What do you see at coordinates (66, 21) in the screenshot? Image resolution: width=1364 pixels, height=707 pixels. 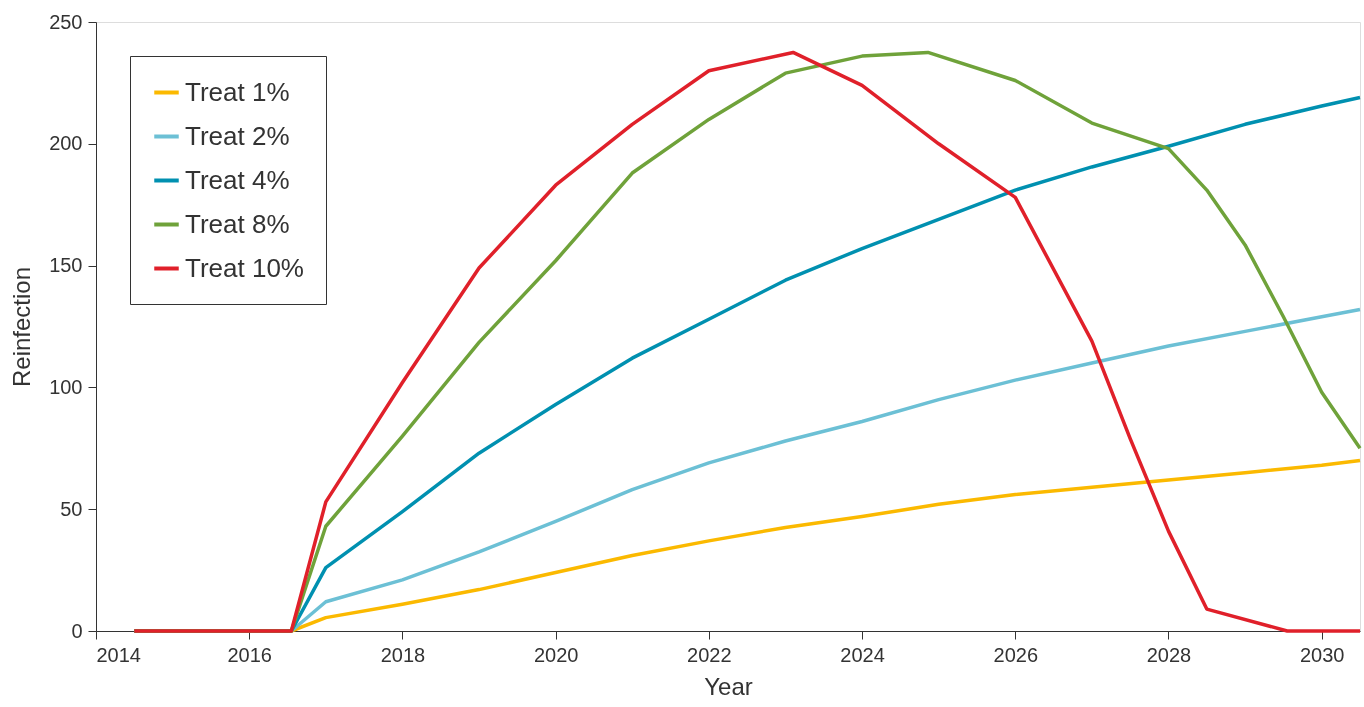 I see `y-tick-label: 250` at bounding box center [66, 21].